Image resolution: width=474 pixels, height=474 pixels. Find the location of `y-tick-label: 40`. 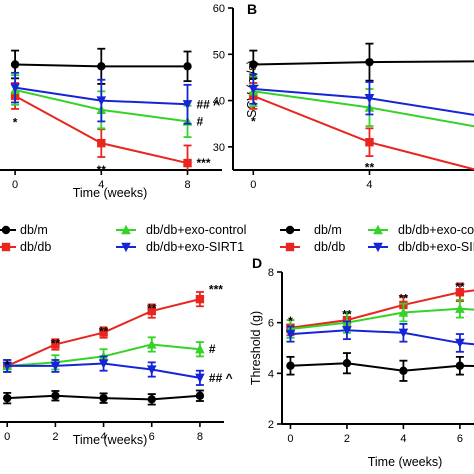

y-tick-label: 40 is located at coordinates (219, 102).